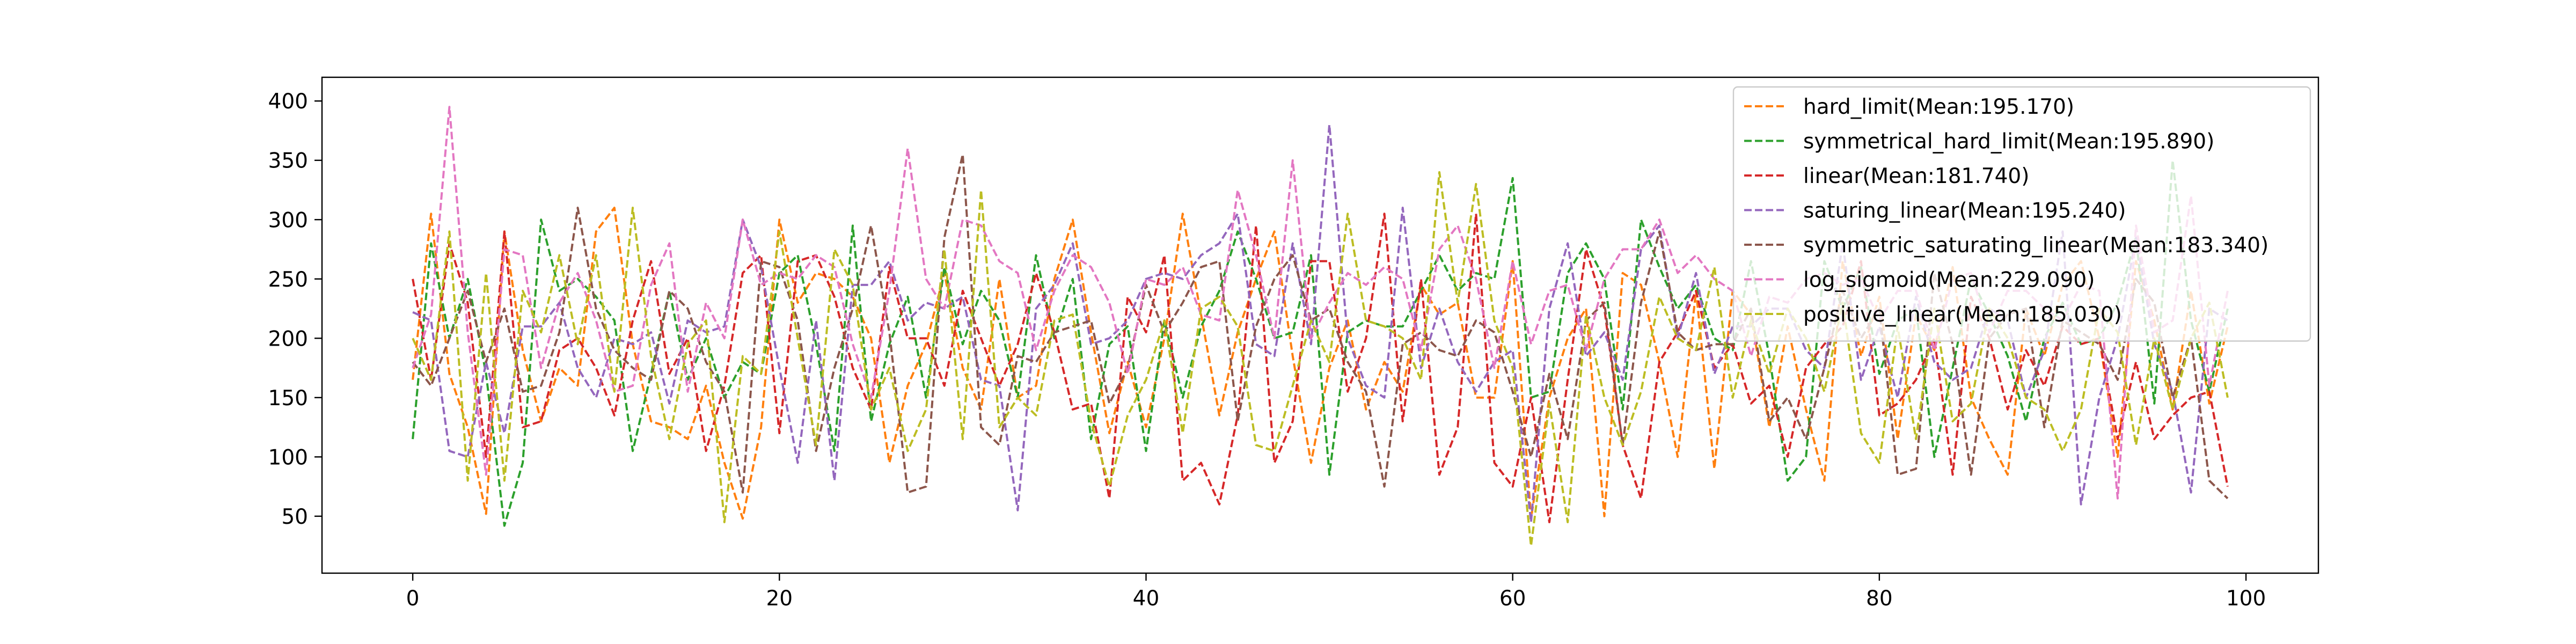 This screenshot has width=2576, height=644. What do you see at coordinates (288, 457) in the screenshot?
I see `y-tick-label: 100` at bounding box center [288, 457].